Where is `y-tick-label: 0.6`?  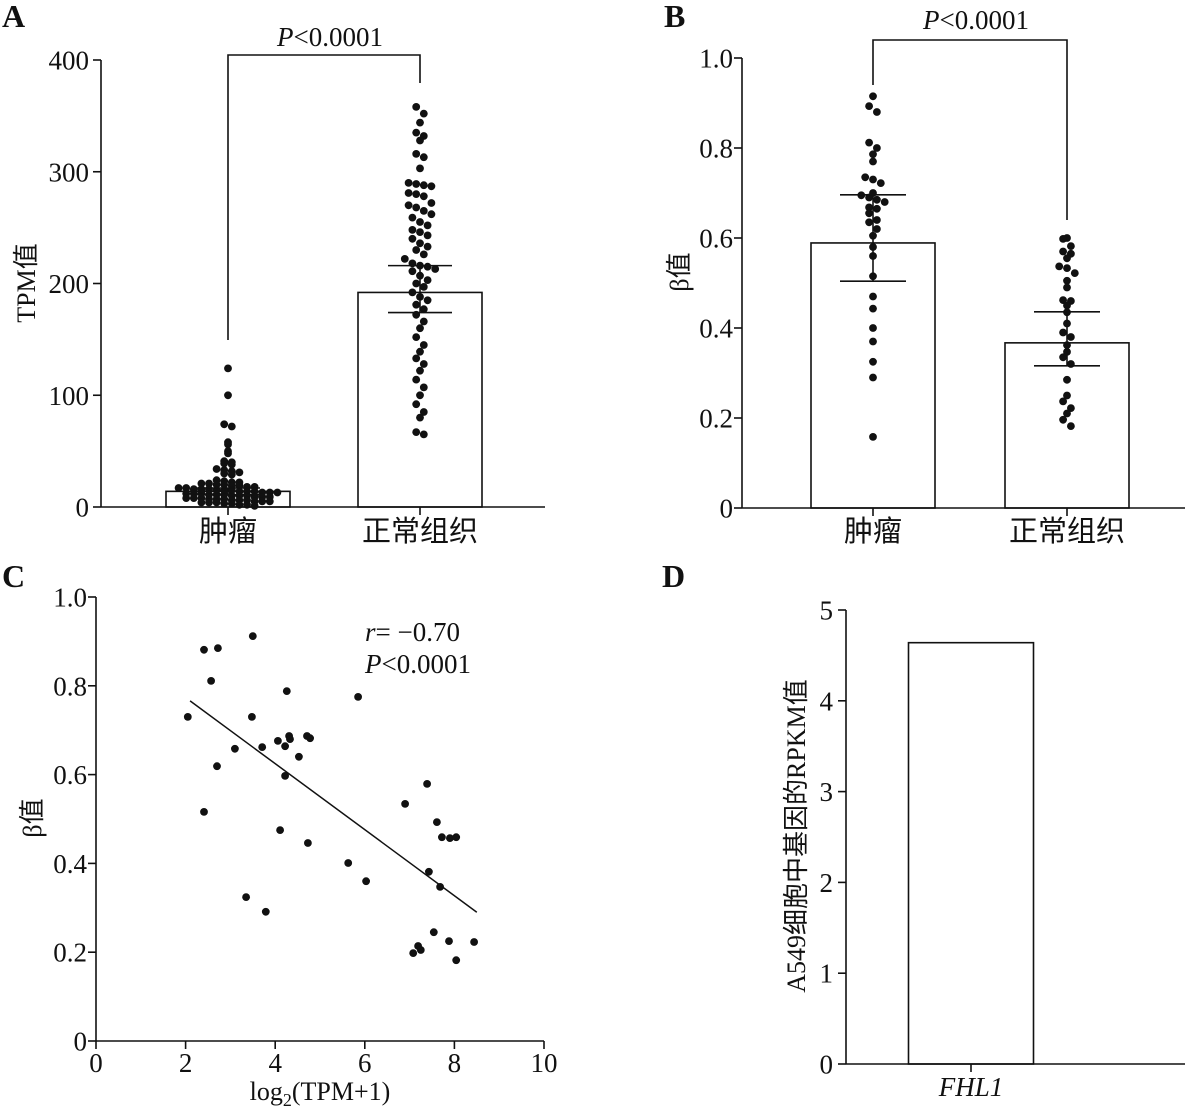
y-tick-label: 0.6 is located at coordinates (716, 239).